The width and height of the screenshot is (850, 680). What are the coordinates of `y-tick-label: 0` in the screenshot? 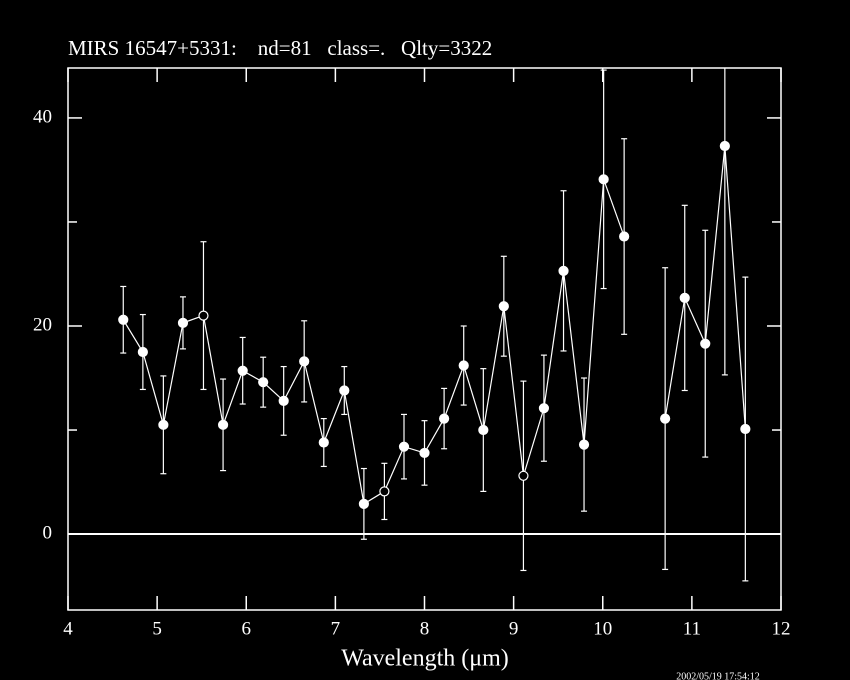 It's located at (48, 532).